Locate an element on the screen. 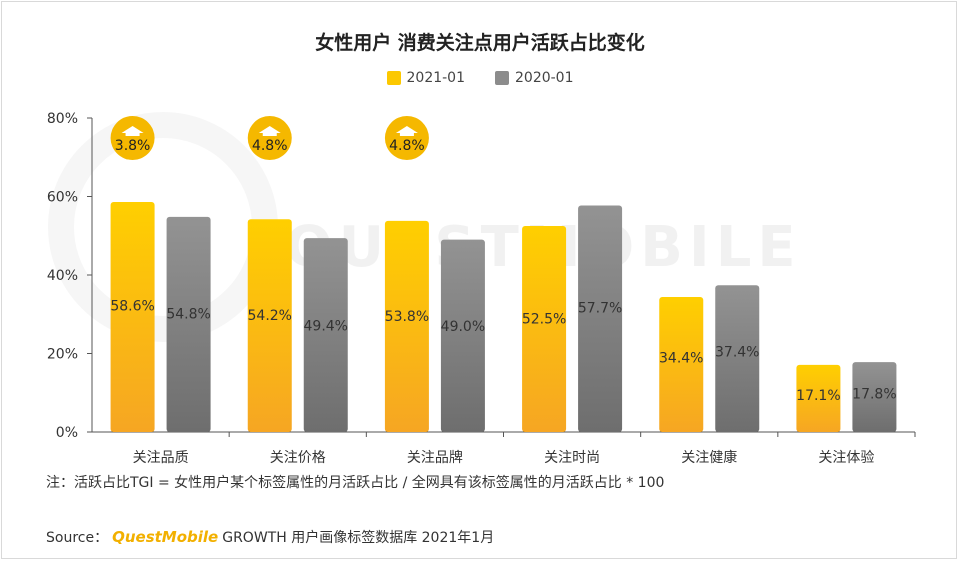 The image size is (960, 562). x-tick-label: 关注价格 is located at coordinates (298, 458).